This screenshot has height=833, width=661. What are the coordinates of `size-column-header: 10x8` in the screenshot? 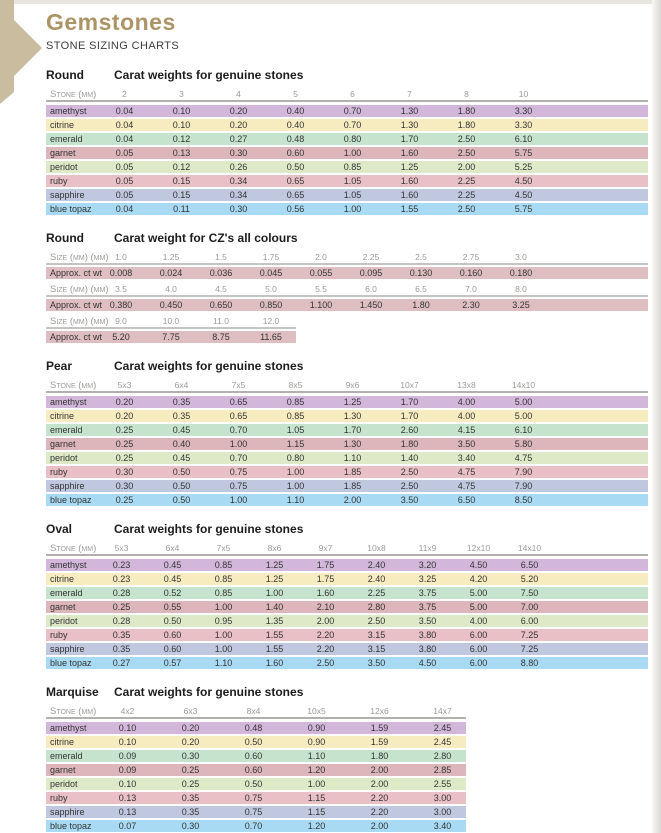 It's located at (376, 548).